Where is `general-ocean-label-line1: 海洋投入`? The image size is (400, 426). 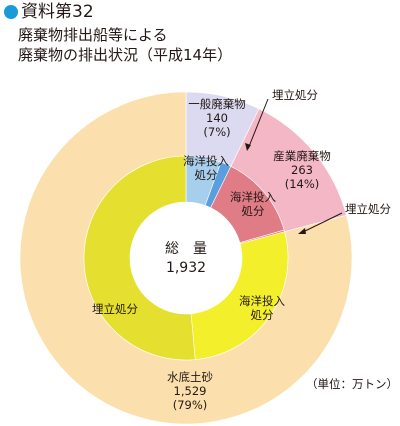
general-ocean-label-line1: 海洋投入 is located at coordinates (206, 161).